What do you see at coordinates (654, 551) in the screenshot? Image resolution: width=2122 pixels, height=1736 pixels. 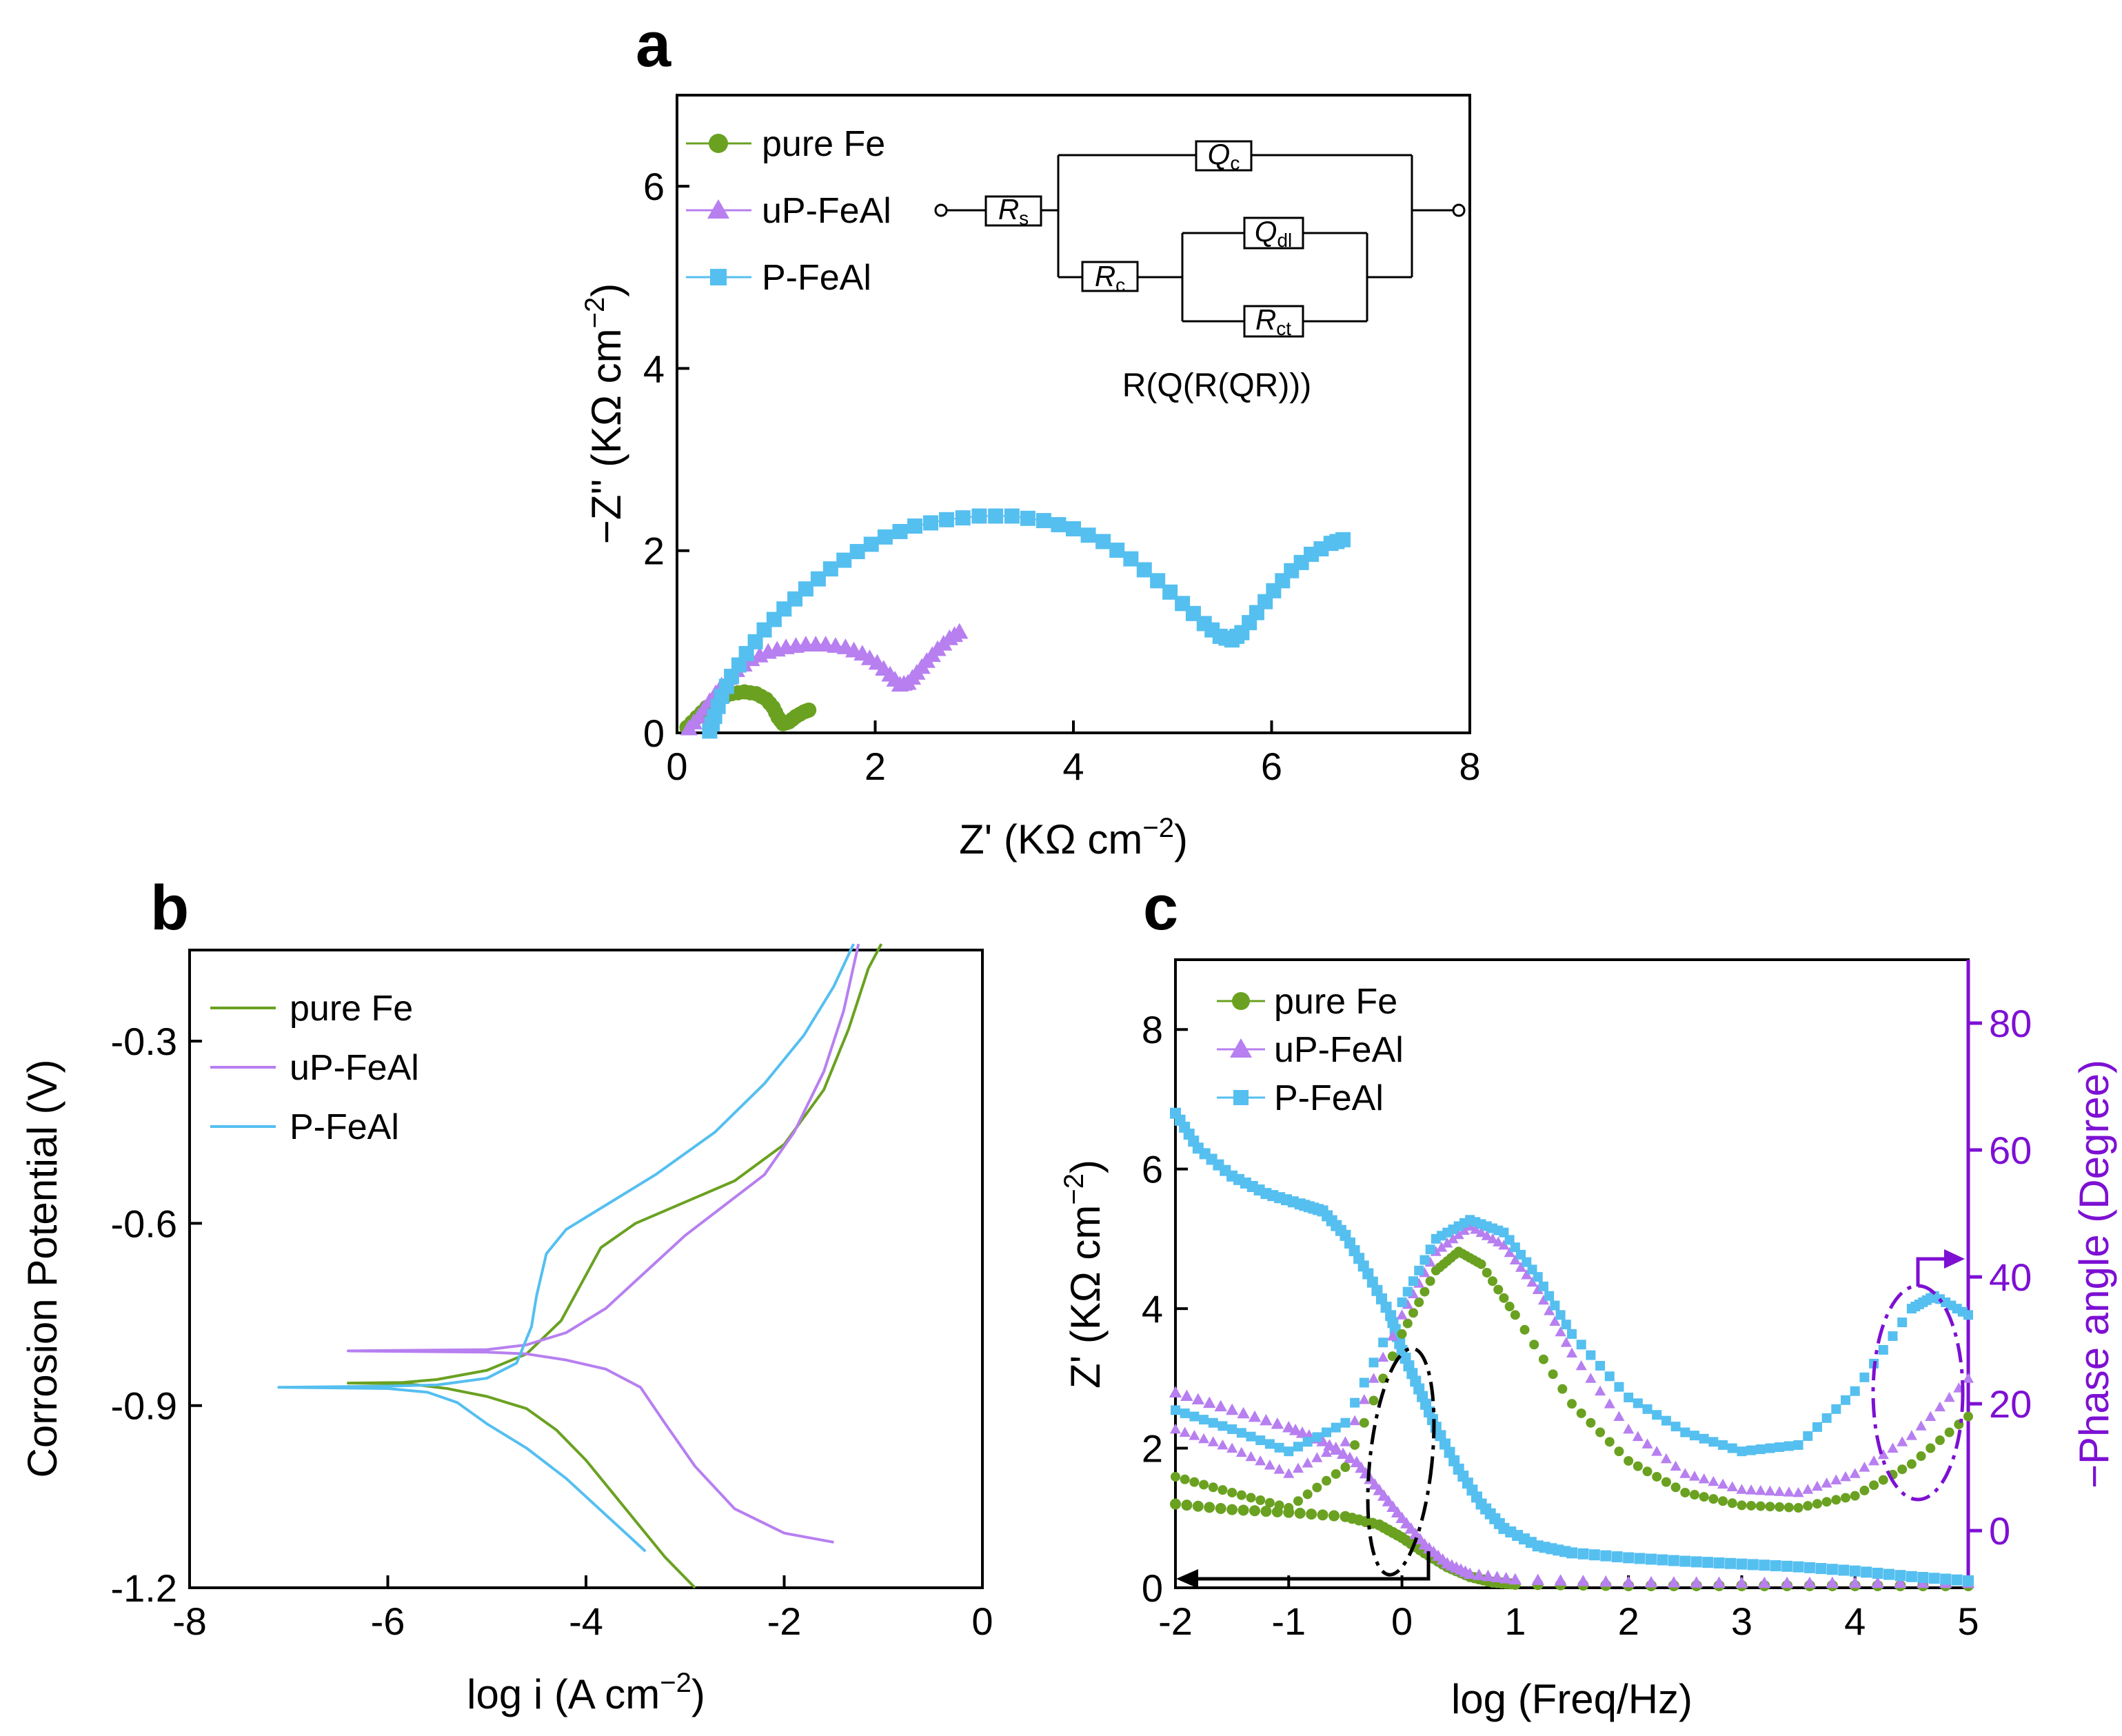 I see `a-ytick-label-1: 2` at bounding box center [654, 551].